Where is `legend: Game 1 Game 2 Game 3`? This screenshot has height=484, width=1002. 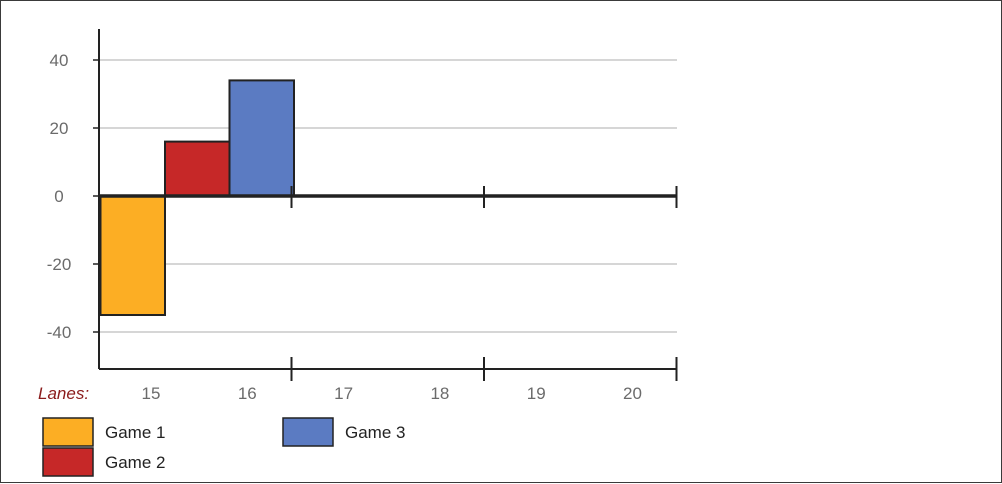 legend: Game 1 Game 2 Game 3 is located at coordinates (223, 447).